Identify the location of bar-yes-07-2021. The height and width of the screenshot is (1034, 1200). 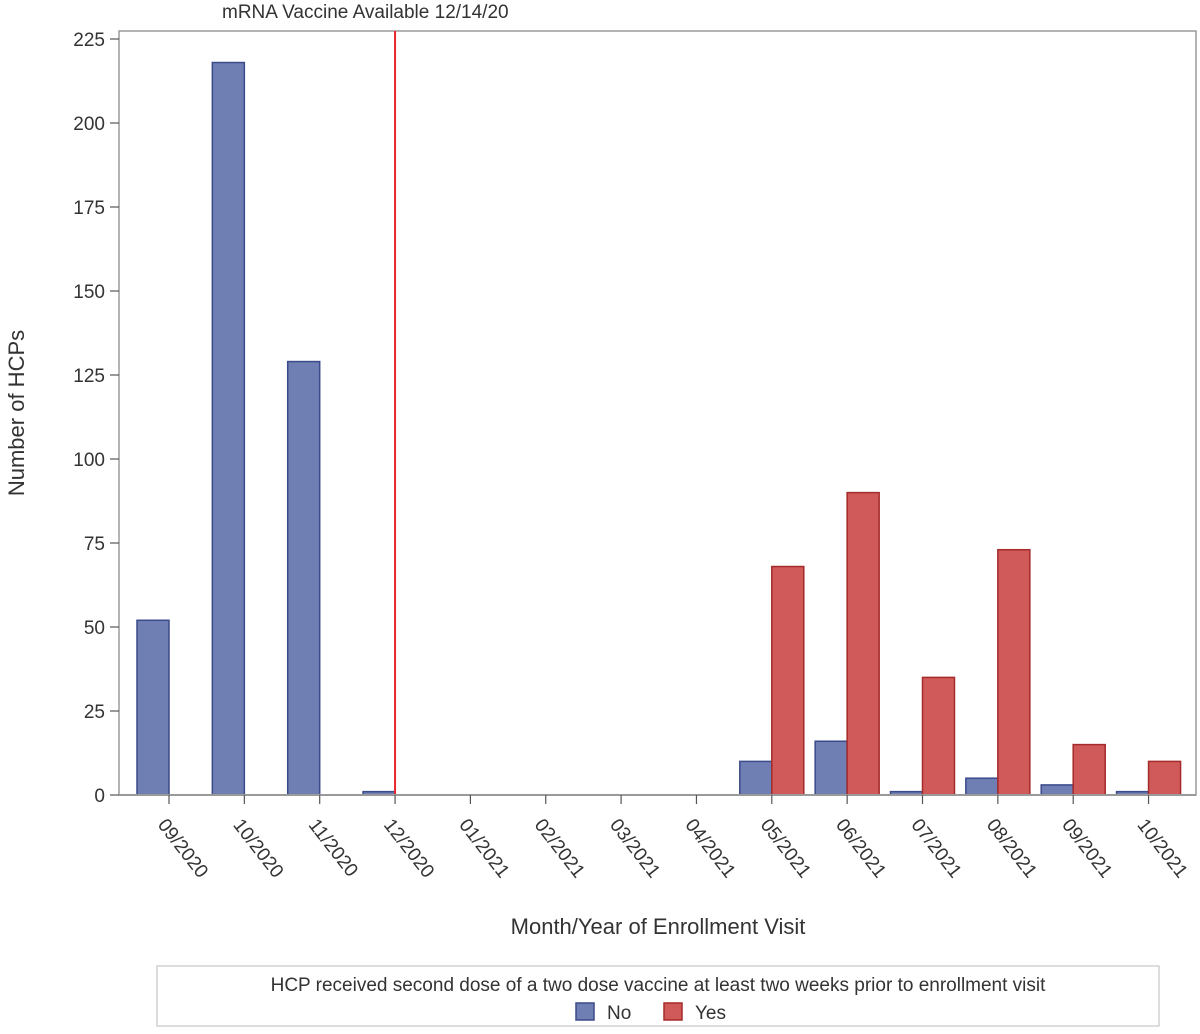
(938, 736).